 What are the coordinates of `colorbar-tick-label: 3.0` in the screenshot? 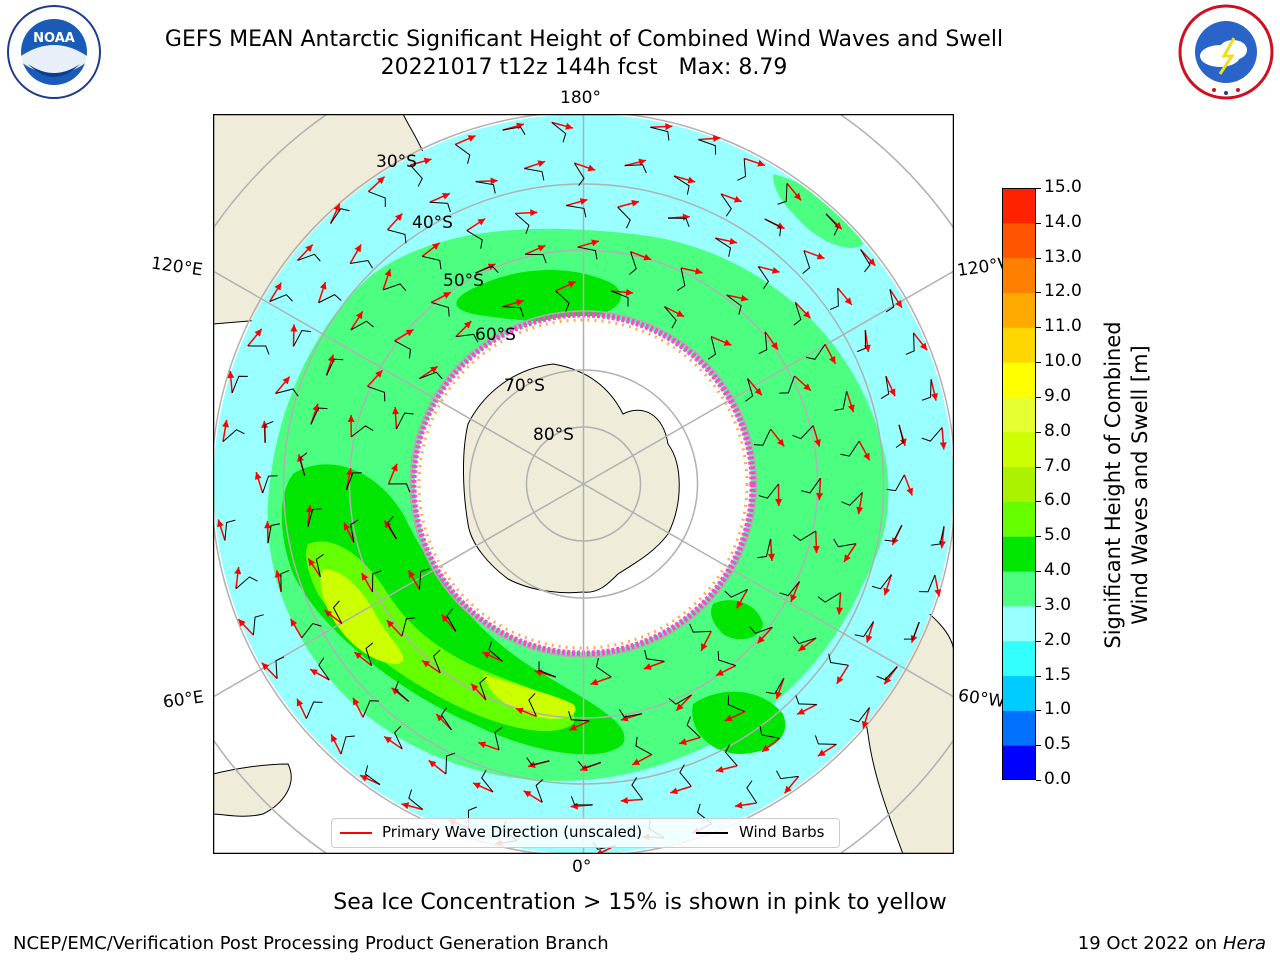 It's located at (1058, 604).